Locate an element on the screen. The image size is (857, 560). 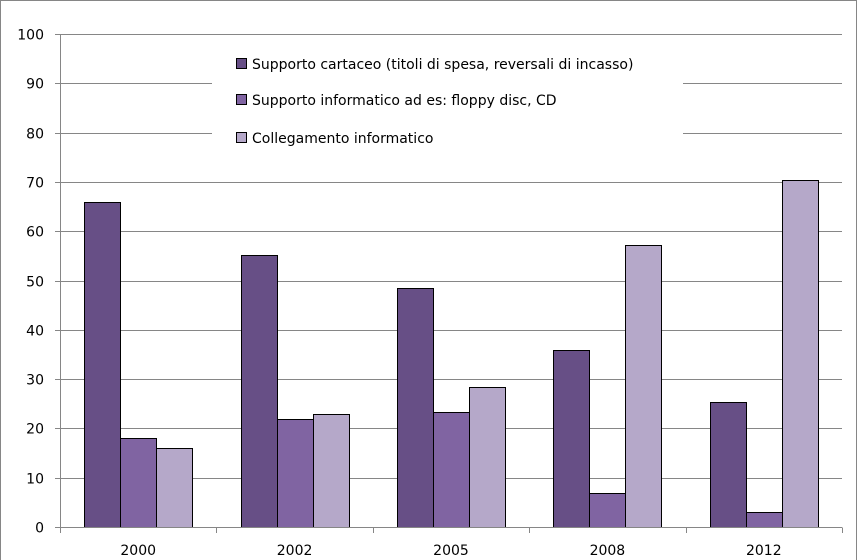
x-tick-label: 2005 is located at coordinates (451, 551).